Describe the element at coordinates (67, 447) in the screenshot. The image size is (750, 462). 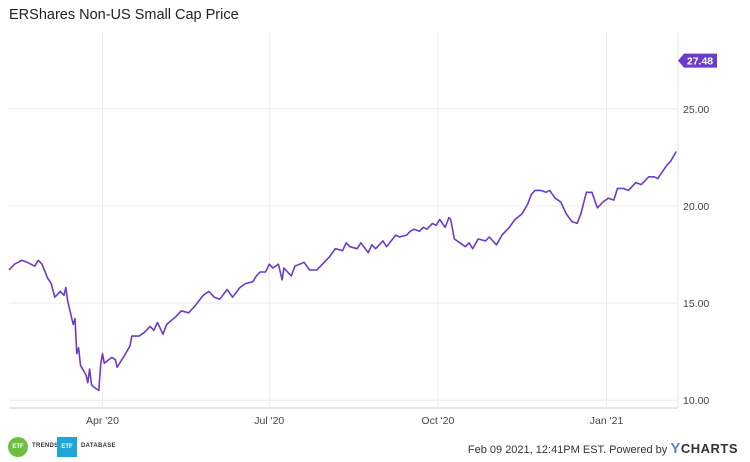
I see `etf-database-badge: ETF` at that location.